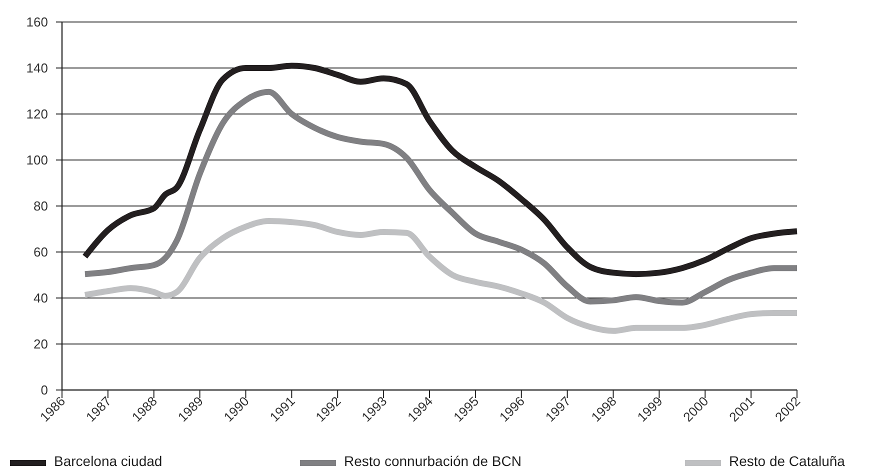 This screenshot has height=475, width=873. What do you see at coordinates (41, 206) in the screenshot?
I see `y-tick-label: 80` at bounding box center [41, 206].